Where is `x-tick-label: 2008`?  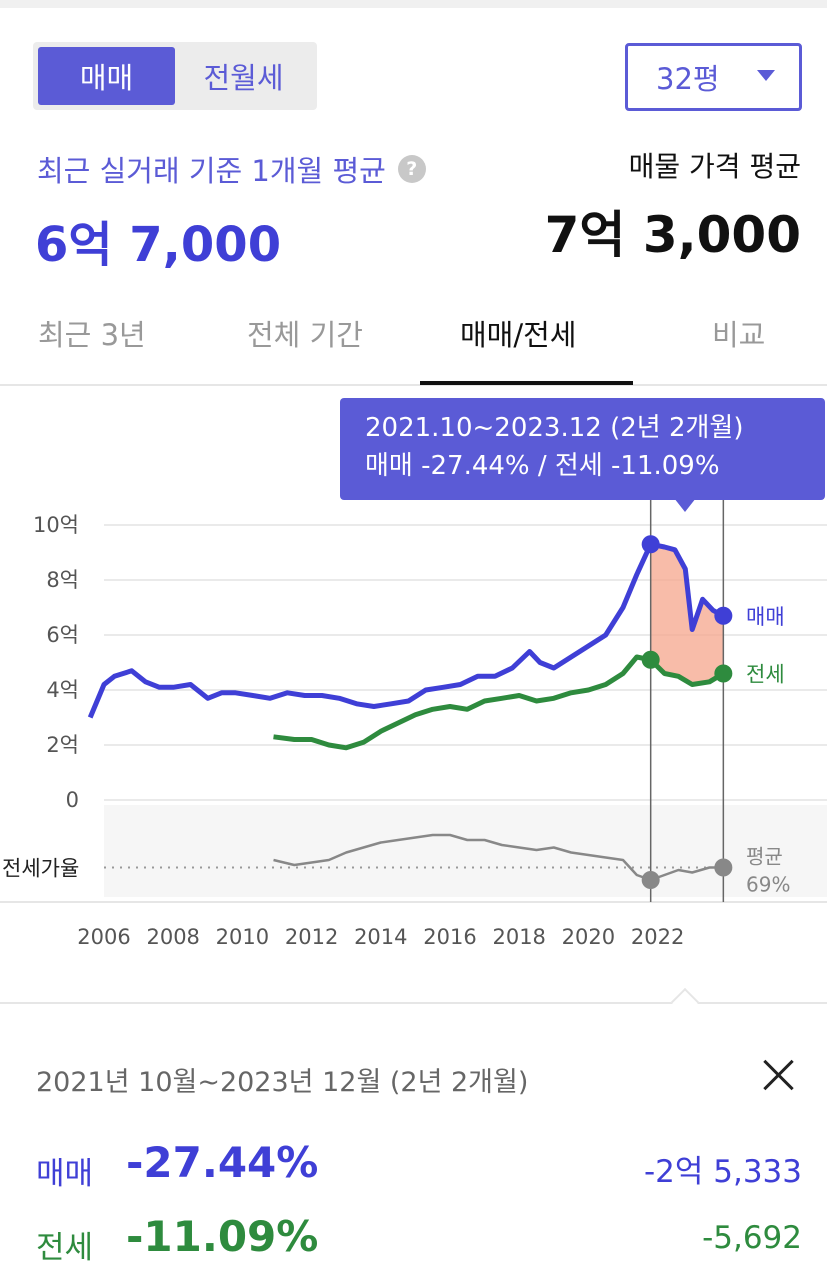
x-tick-label: 2008 is located at coordinates (172, 937).